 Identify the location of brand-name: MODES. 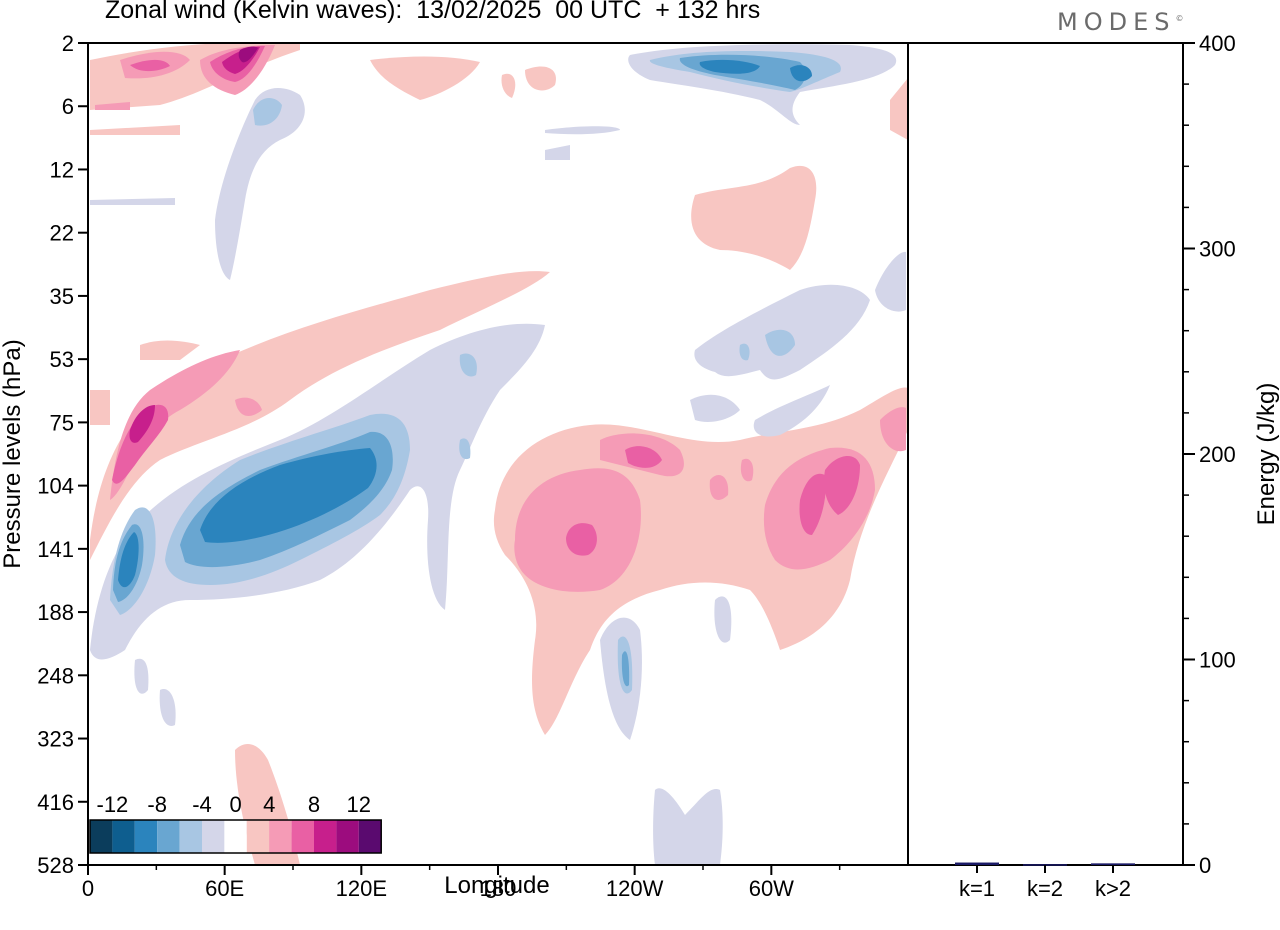
(1116, 22).